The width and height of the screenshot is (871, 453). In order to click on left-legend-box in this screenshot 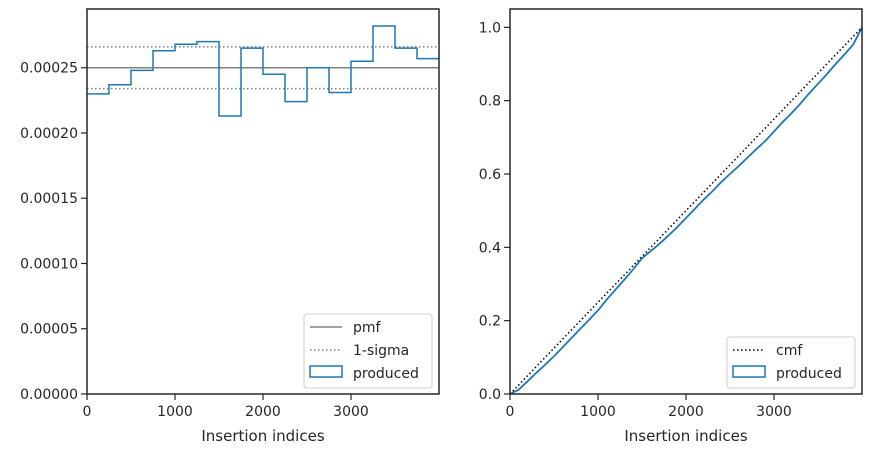, I will do `click(368, 351)`.